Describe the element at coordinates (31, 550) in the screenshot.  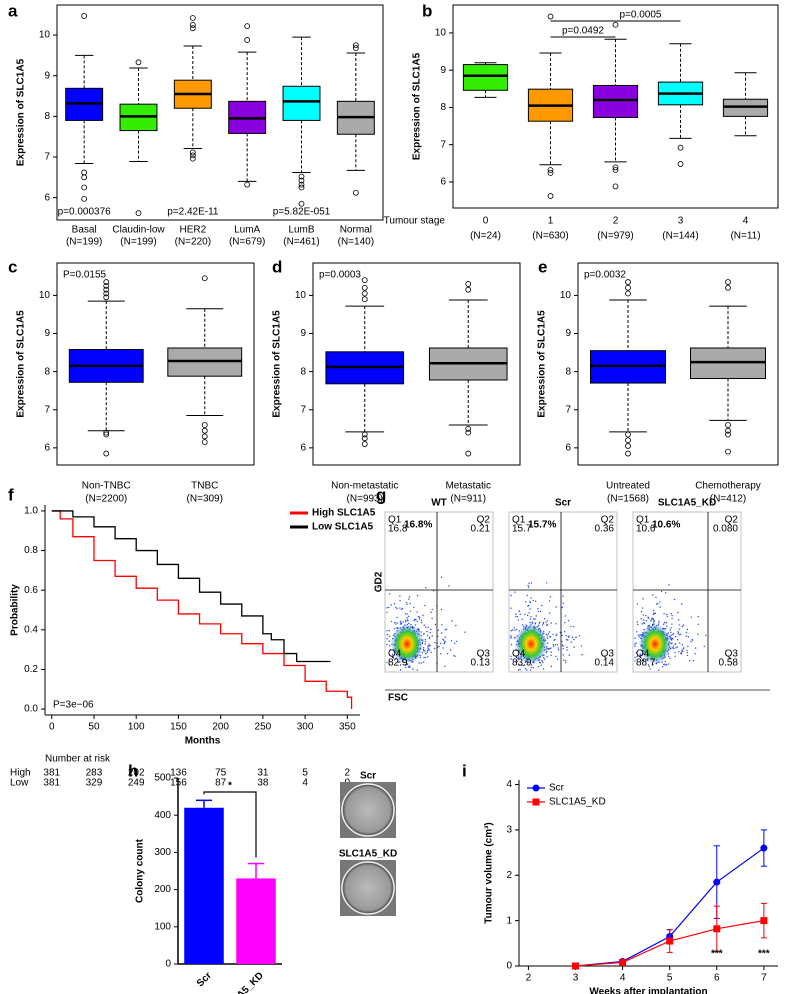
I see `y-tick-label: 0.8` at that location.